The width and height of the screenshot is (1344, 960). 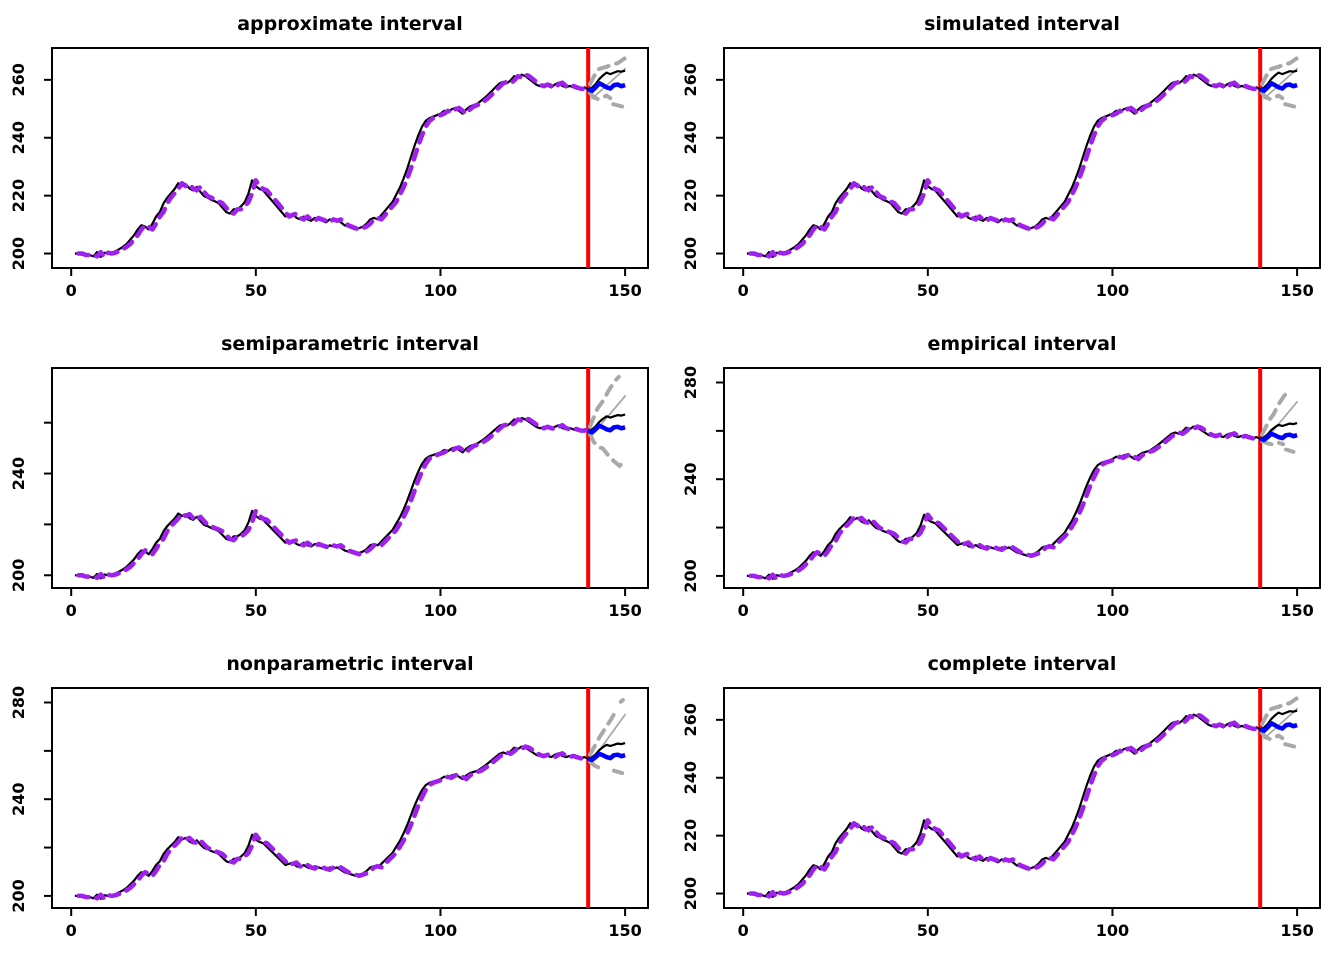 I want to click on chart-simulated-interval: simulated interval 0 50 100 150 200 220 240 260, so click(x=1001, y=156).